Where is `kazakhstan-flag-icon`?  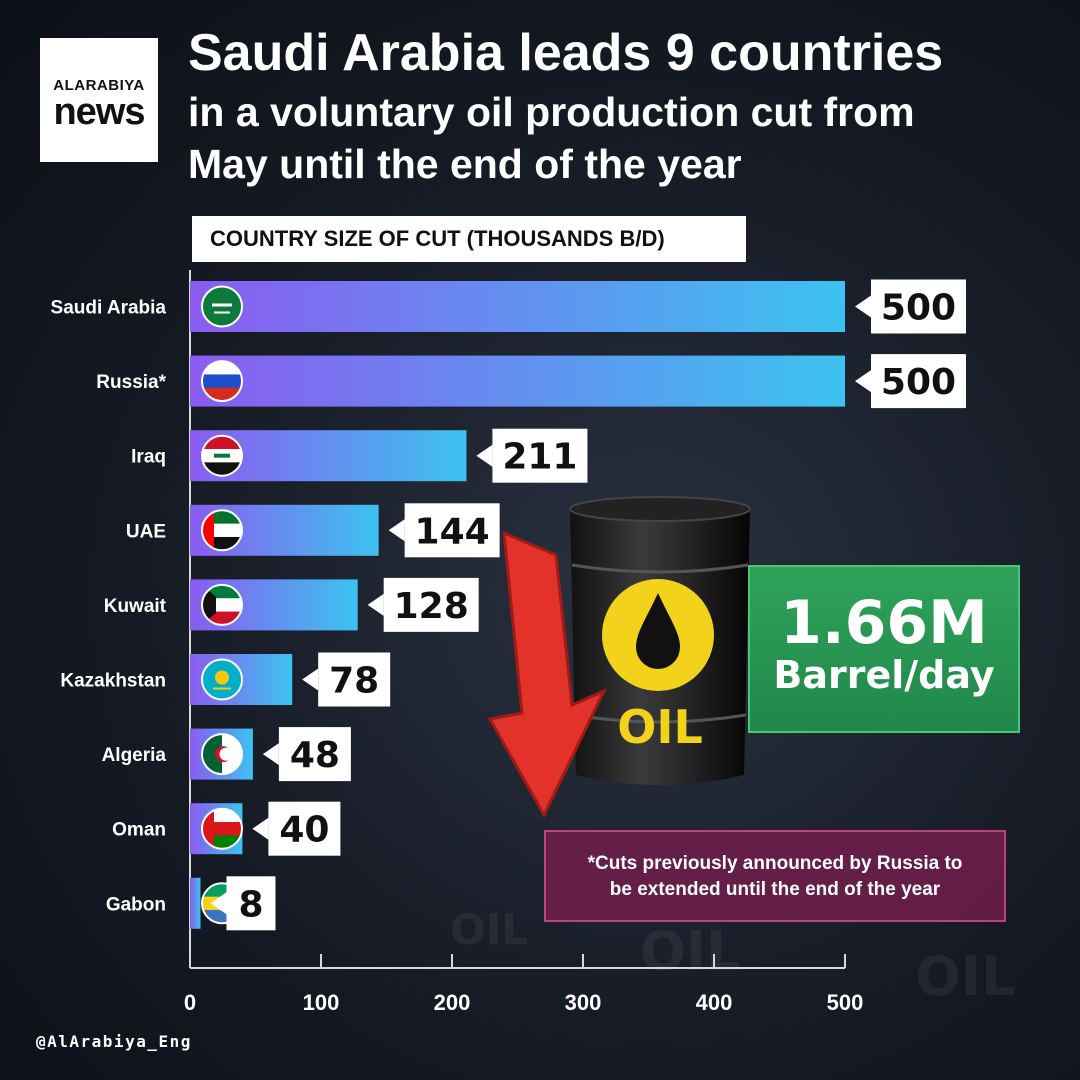 kazakhstan-flag-icon is located at coordinates (222, 679).